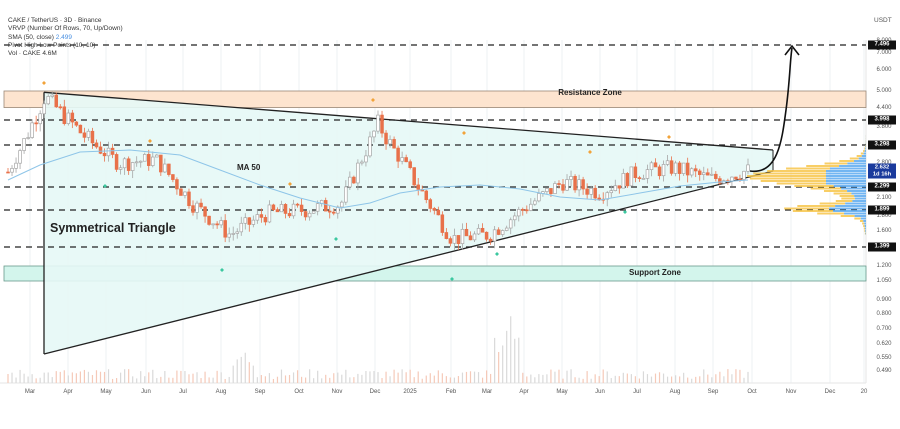 The image size is (900, 429). I want to click on pivot-high-marker, so click(150, 141).